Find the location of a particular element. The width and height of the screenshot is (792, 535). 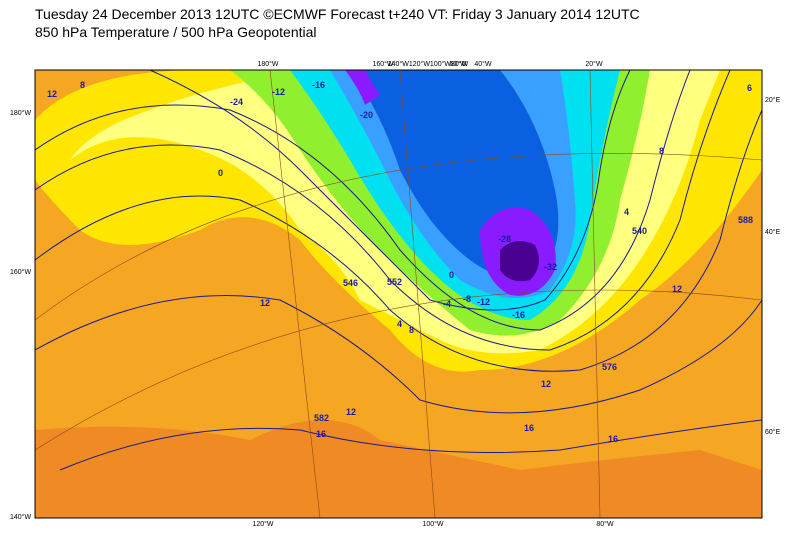

contour-label: 6 is located at coordinates (749, 88).